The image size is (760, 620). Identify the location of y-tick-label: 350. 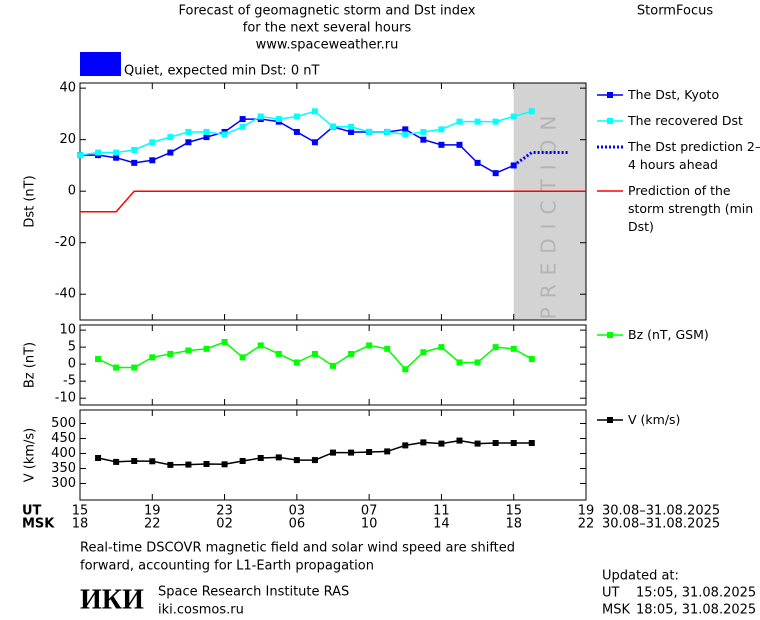
(63, 468).